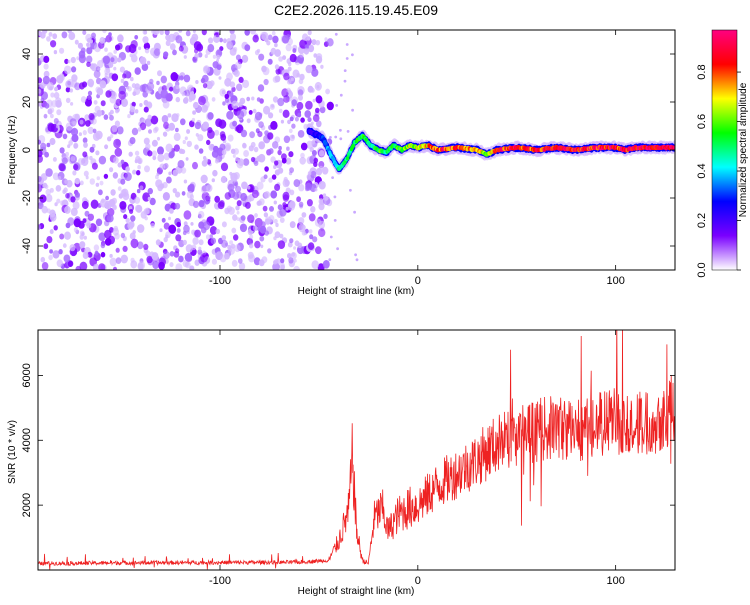  I want to click on y-tick-label: 40, so click(27, 54).